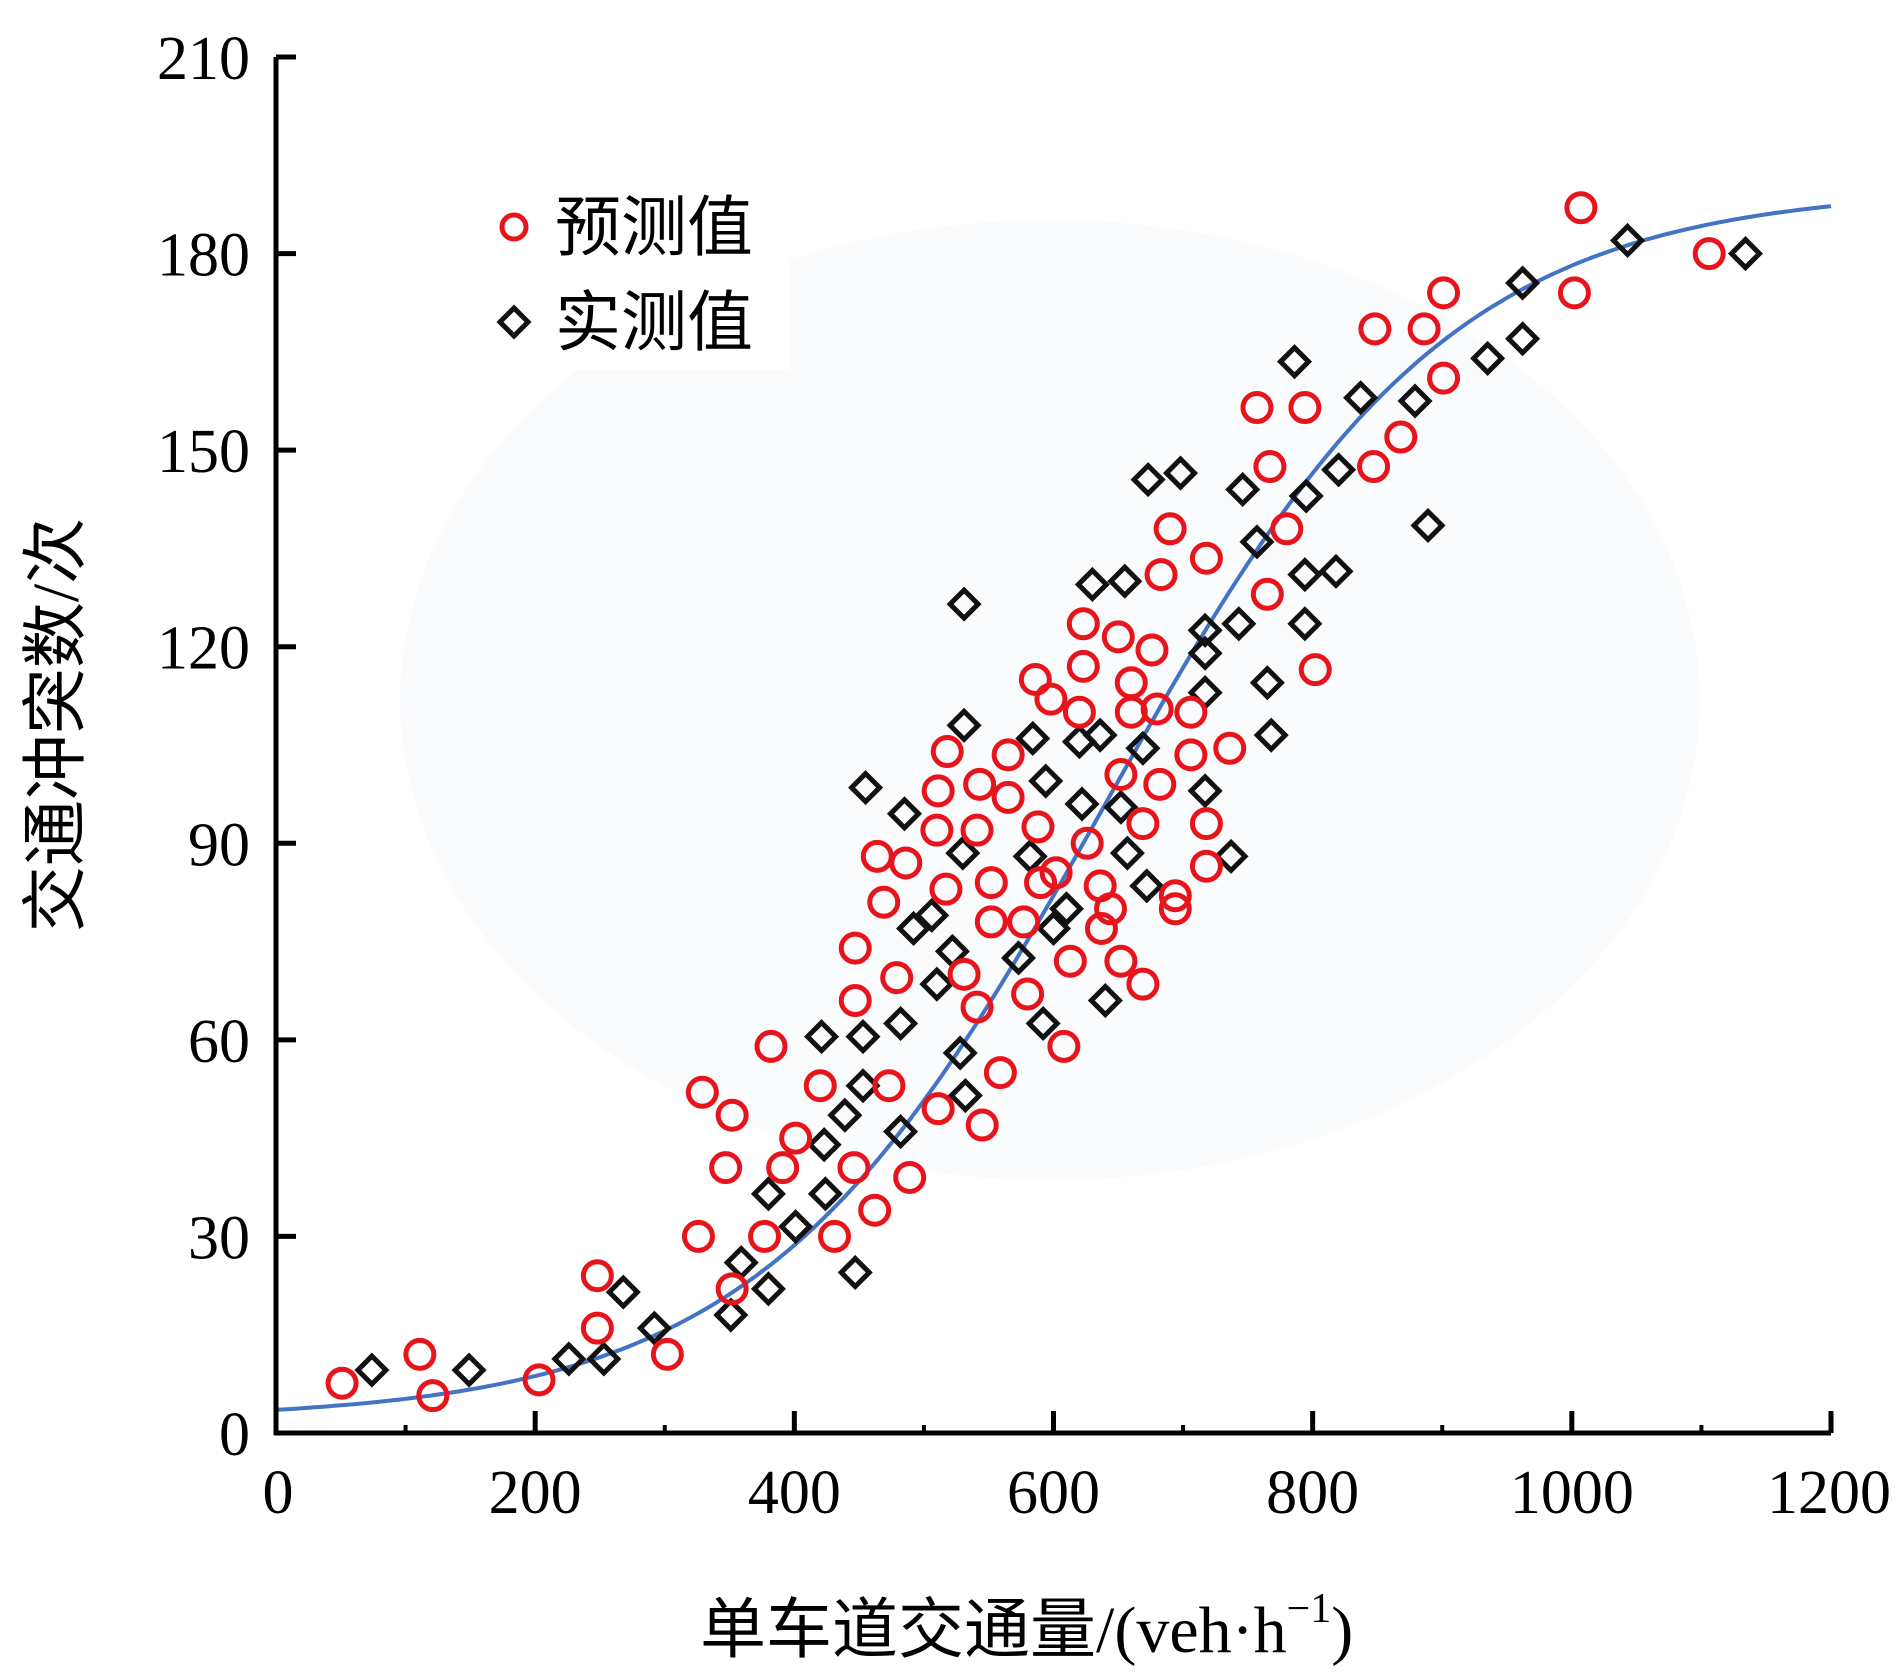 This screenshot has width=1901, height=1677. What do you see at coordinates (514, 322) in the screenshot?
I see `legend-diamond-icon` at bounding box center [514, 322].